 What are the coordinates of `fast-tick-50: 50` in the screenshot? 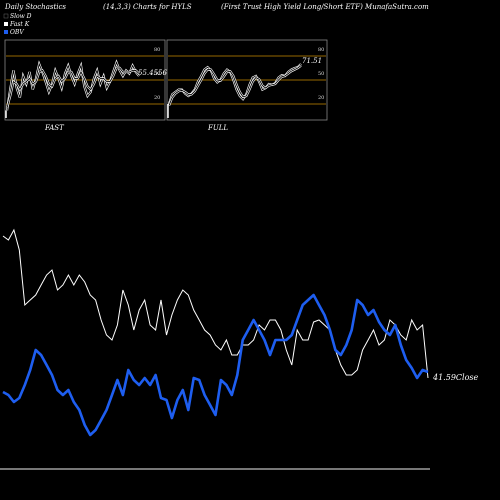 It's located at (157, 74).